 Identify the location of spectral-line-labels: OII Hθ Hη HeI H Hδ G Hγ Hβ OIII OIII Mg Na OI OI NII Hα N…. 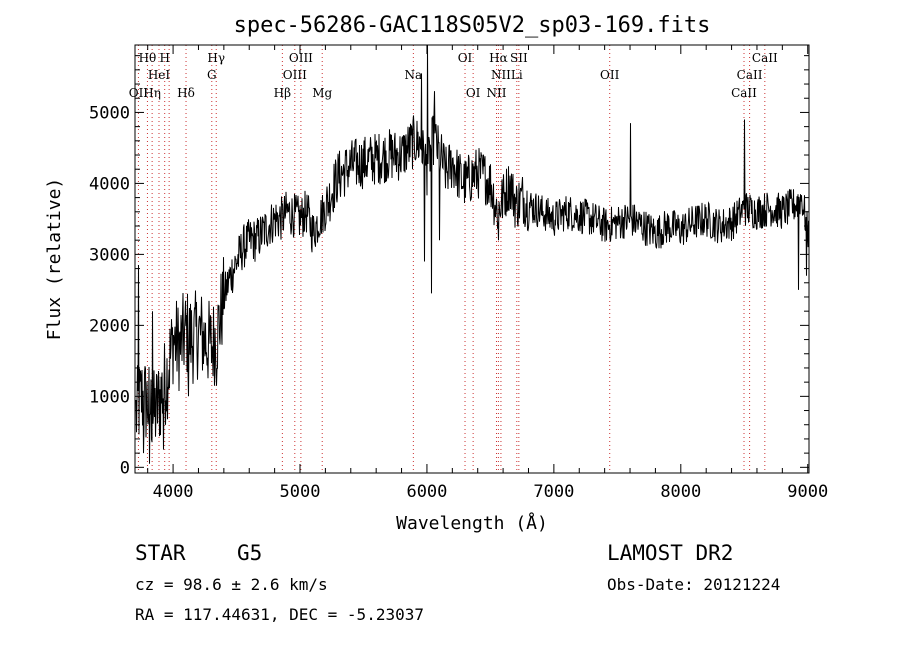
(453, 75).